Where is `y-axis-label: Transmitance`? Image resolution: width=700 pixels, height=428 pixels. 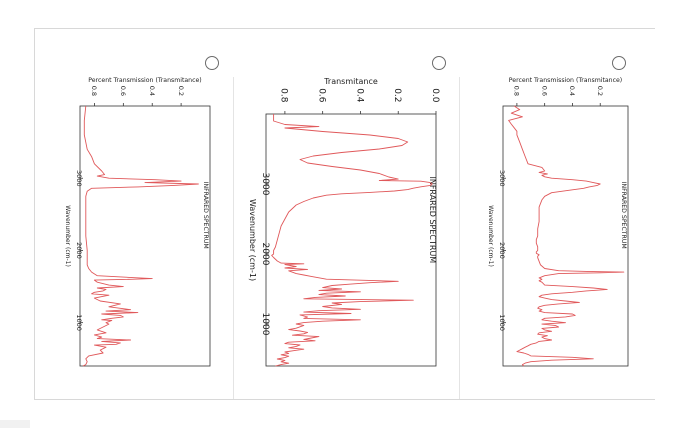
y-axis-label: Transmitance is located at coordinates (350, 81).